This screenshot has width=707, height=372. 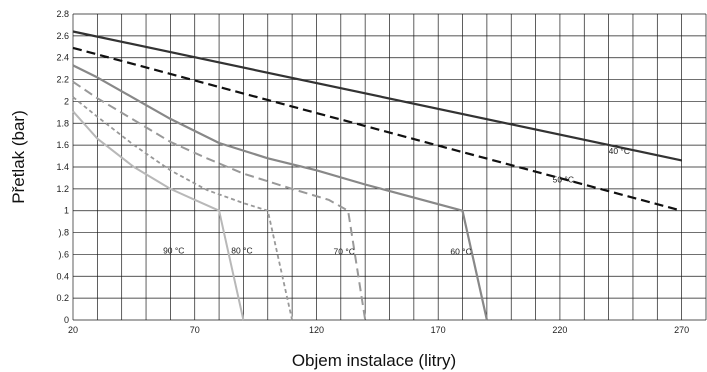 I want to click on y-tick-label: 1.2, so click(x=62, y=189).